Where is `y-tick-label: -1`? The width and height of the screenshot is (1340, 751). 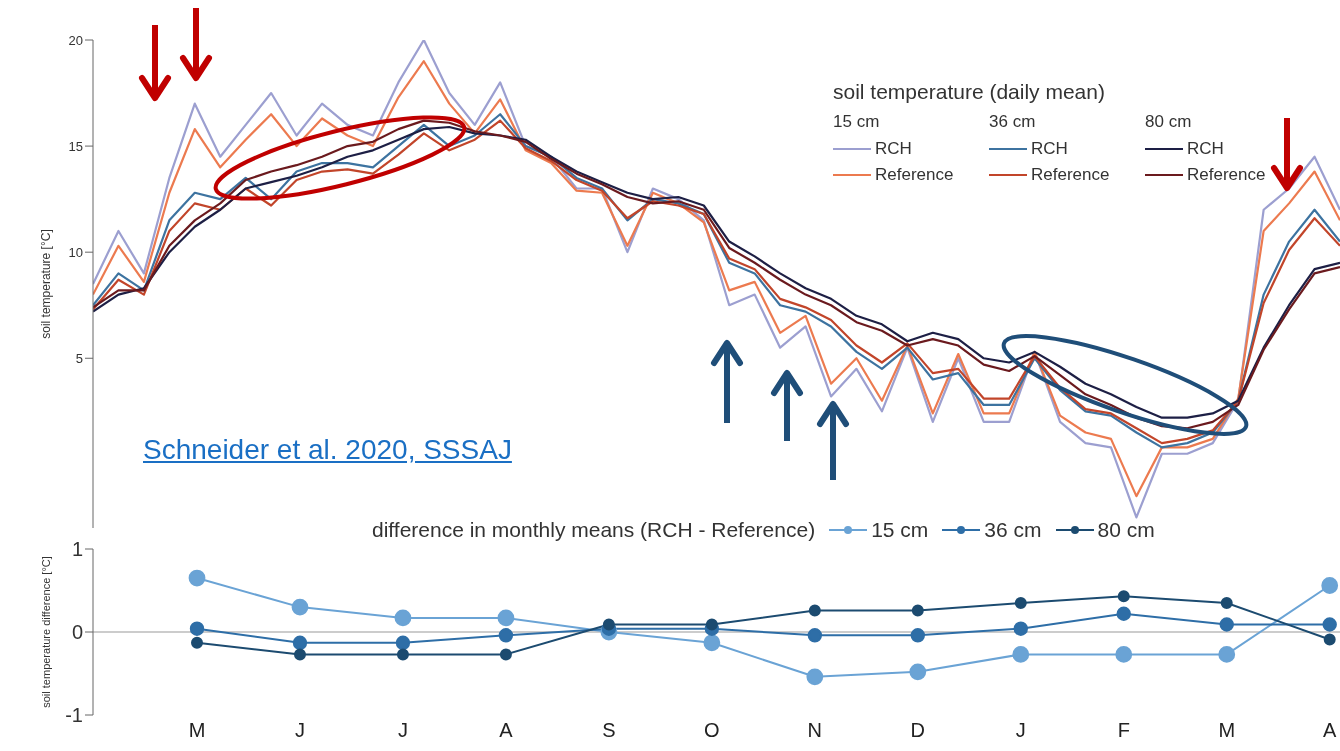 y-tick-label: -1 is located at coordinates (74, 715).